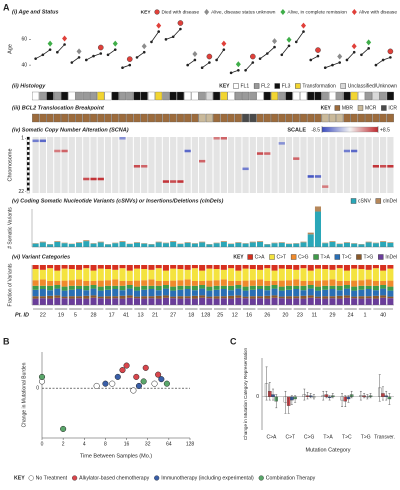  What do you see at coordinates (368, 257) in the screenshot?
I see `legend-label: T>G` at bounding box center [368, 257].